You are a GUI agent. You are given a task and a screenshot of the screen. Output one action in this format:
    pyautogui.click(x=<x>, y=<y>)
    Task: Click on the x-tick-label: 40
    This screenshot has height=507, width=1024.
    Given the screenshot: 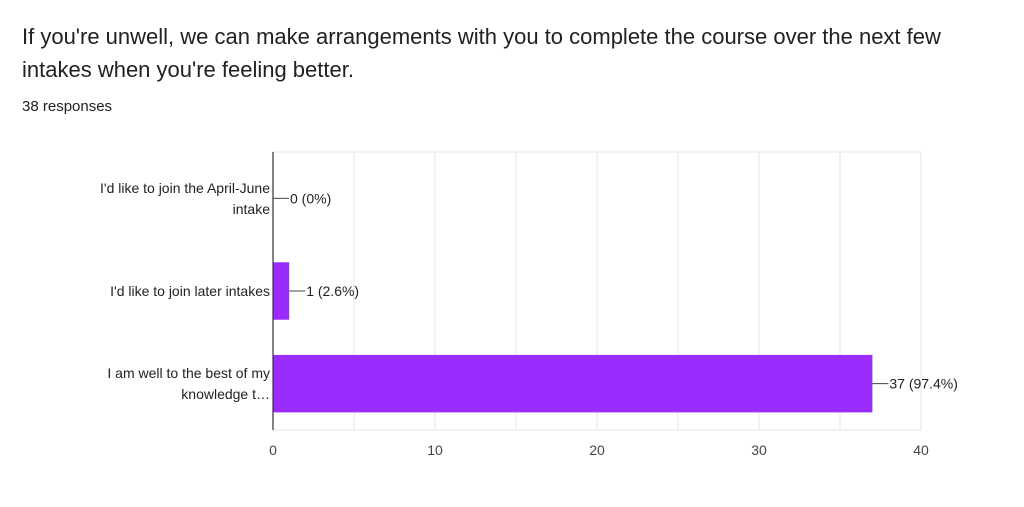 What is the action you would take?
    pyautogui.click(x=921, y=450)
    